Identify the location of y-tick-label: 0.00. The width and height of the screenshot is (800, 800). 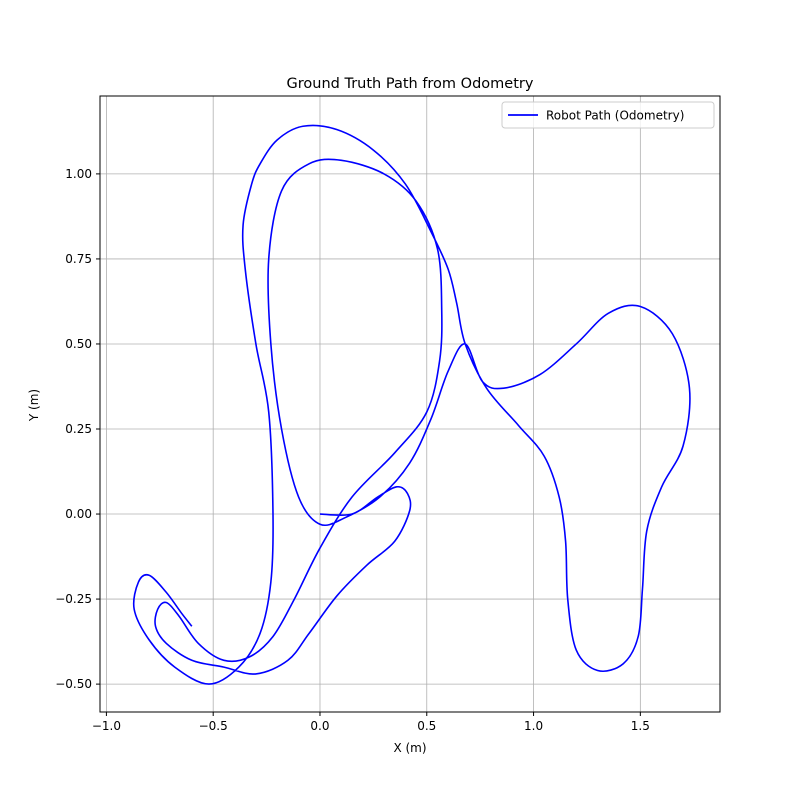
(78, 514).